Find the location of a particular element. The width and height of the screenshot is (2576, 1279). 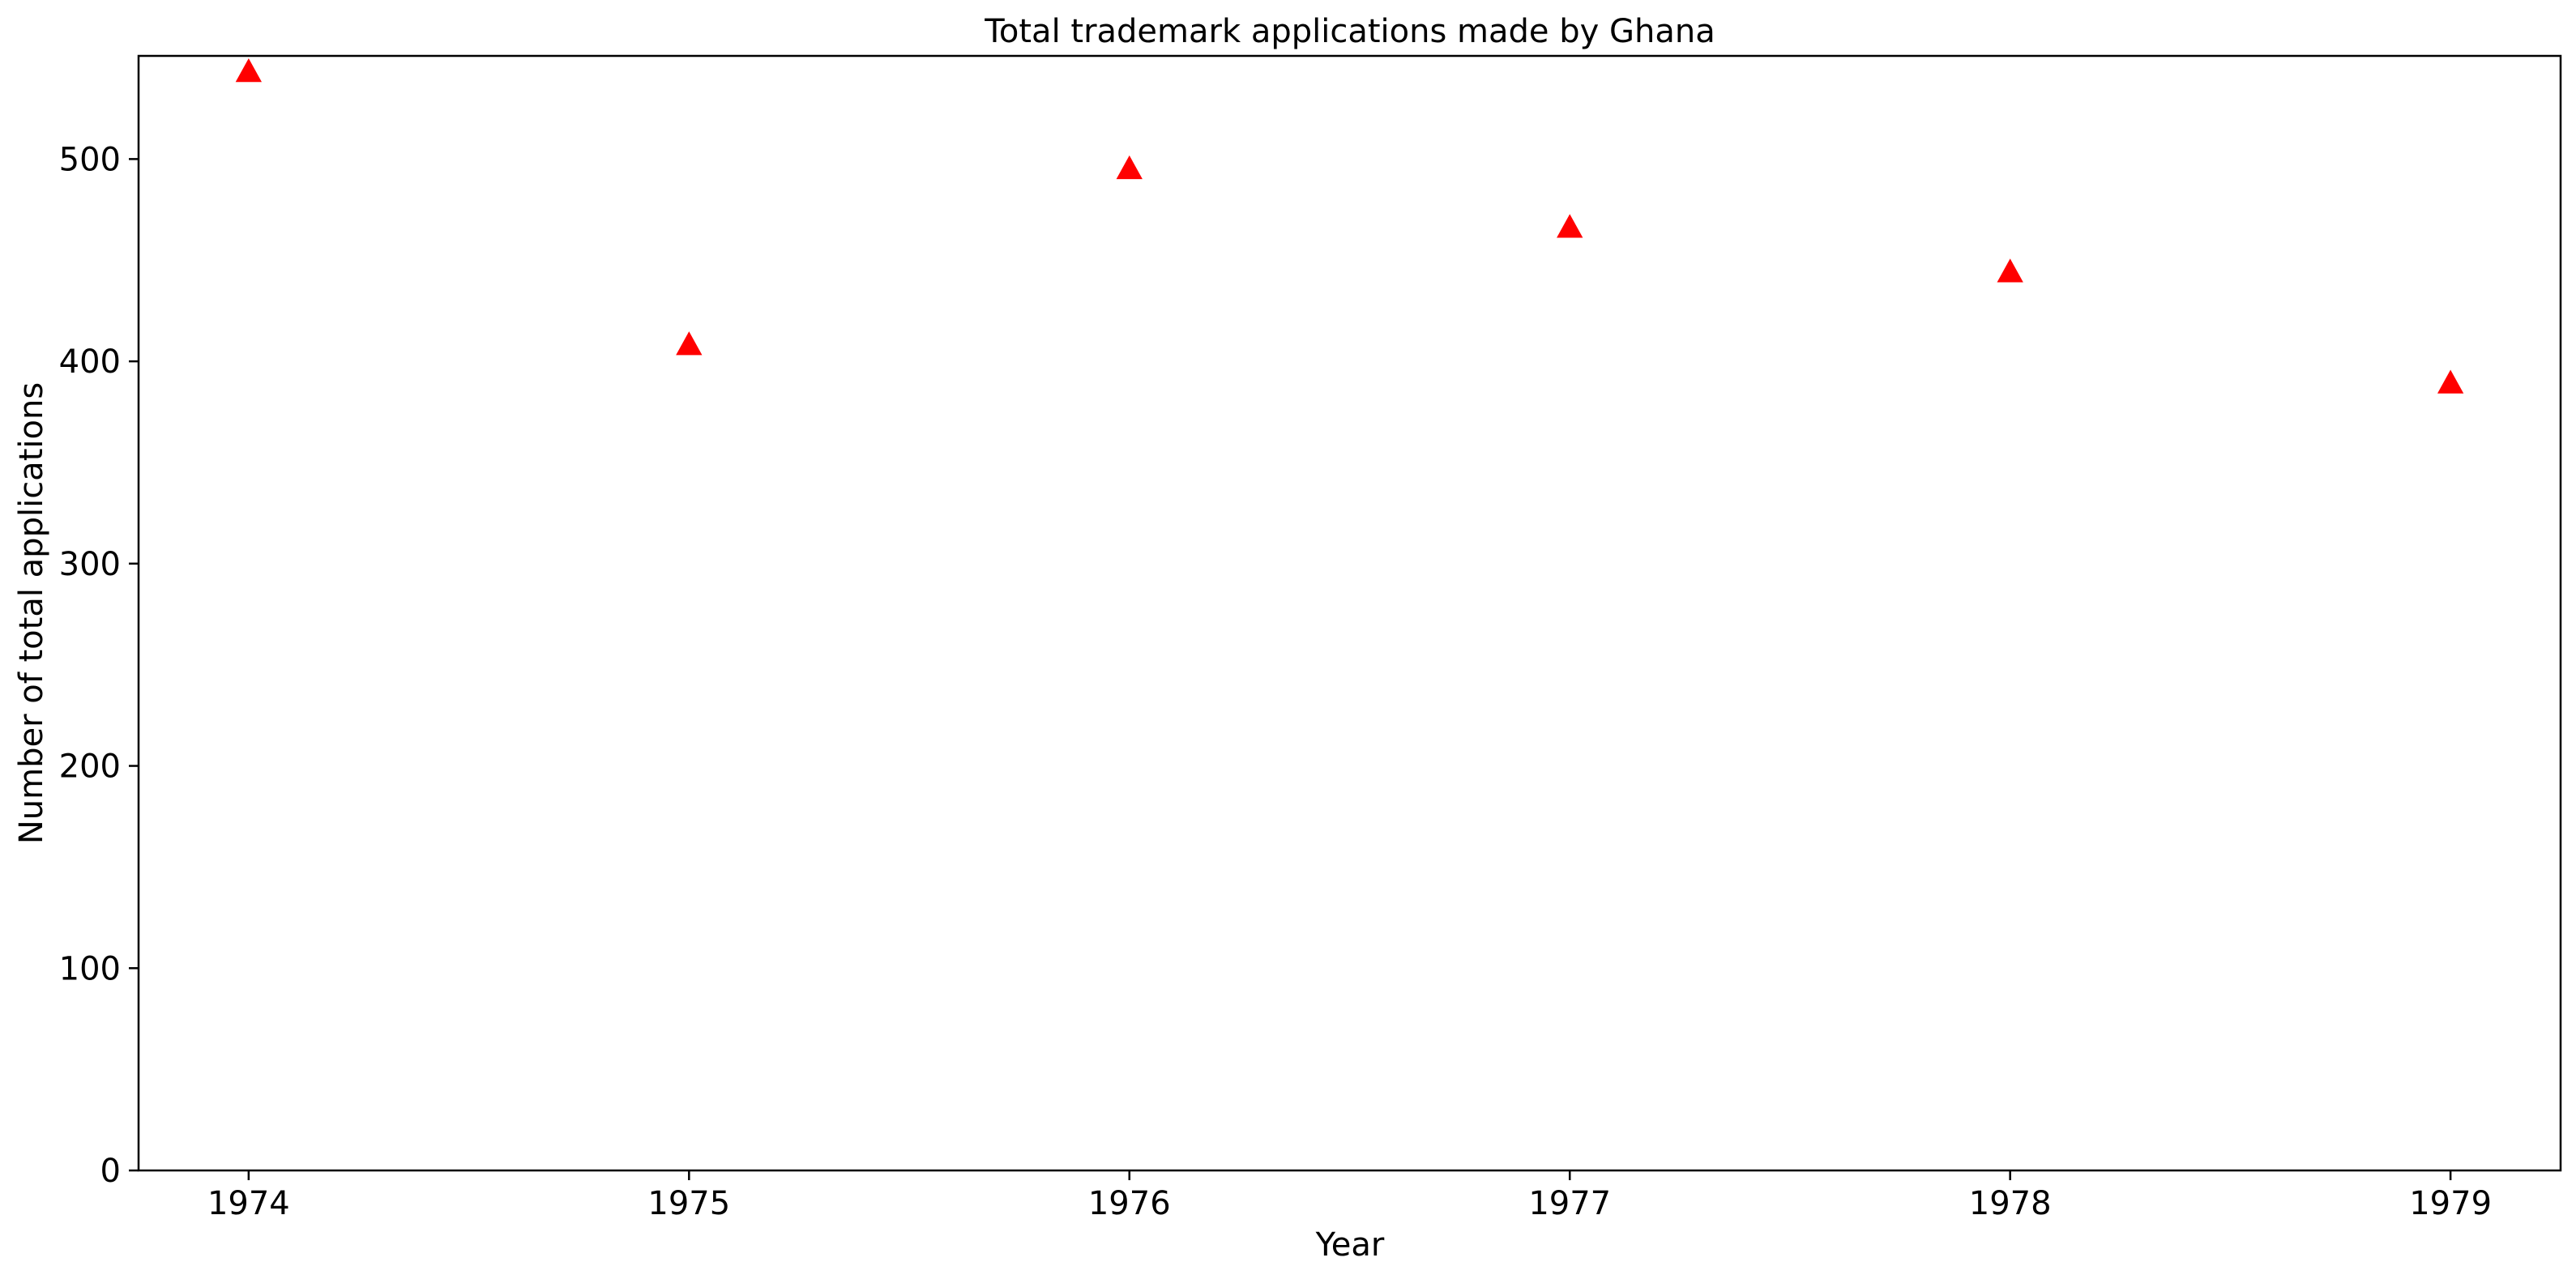

x-tick-label: 1974 is located at coordinates (248, 1203).